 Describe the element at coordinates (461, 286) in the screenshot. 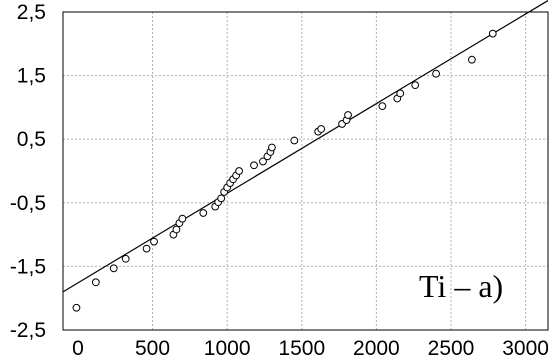

I see `panel-label: Ti – a)` at that location.